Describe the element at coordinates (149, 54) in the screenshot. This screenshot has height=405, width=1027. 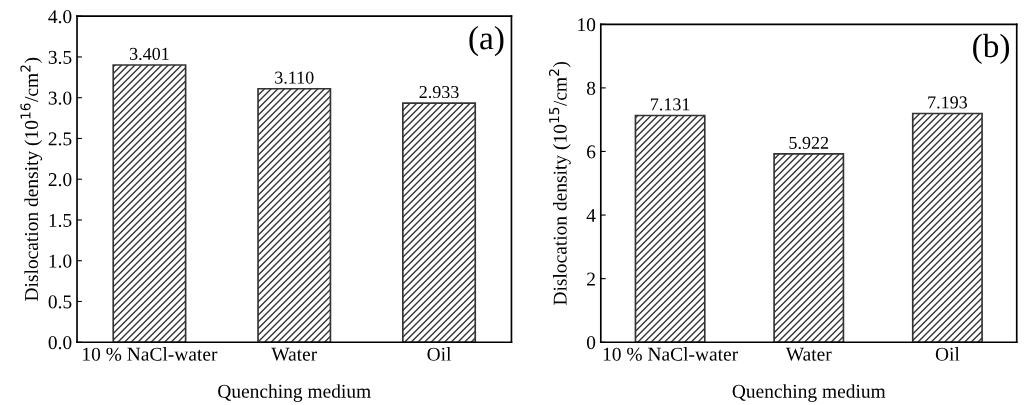
I see `data-label: 3.401` at that location.